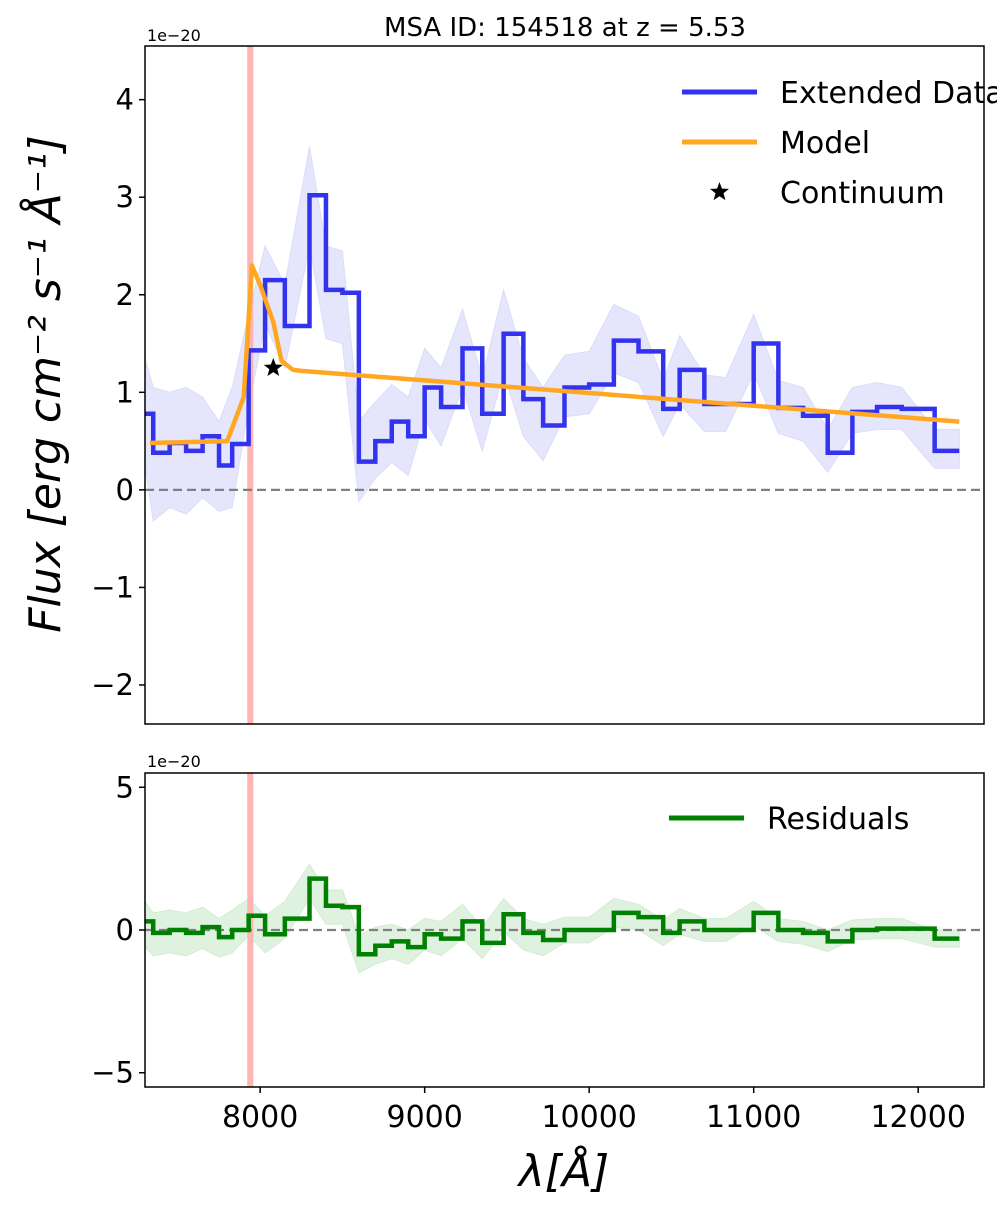 The height and width of the screenshot is (1211, 997). What do you see at coordinates (125, 787) in the screenshot?
I see `bottom-y-tick-label-2: 5` at bounding box center [125, 787].